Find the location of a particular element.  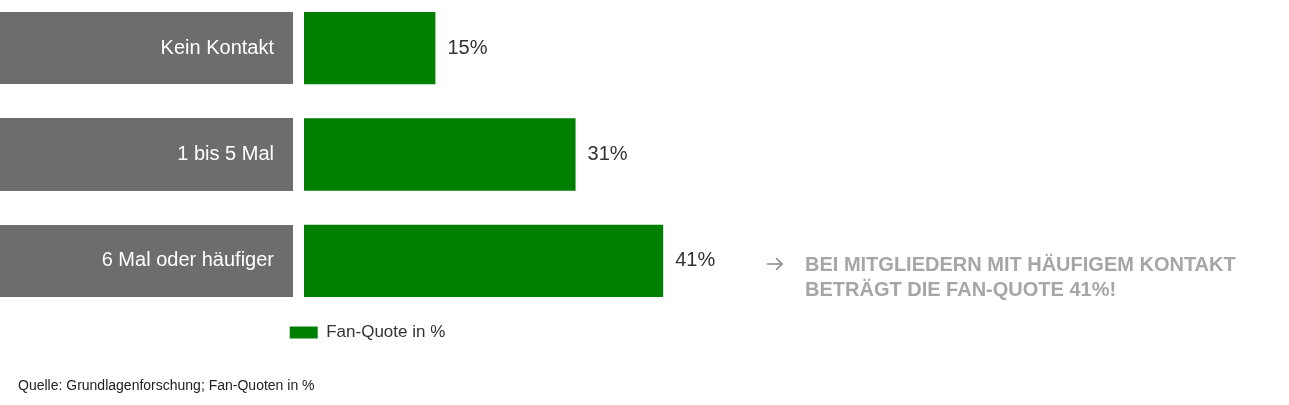

y-tick-label: Kein Kontakt is located at coordinates (217, 46).